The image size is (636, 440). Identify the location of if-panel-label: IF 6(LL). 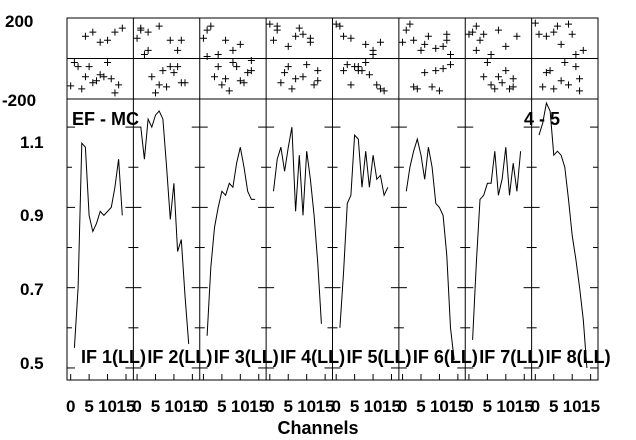
(445, 357).